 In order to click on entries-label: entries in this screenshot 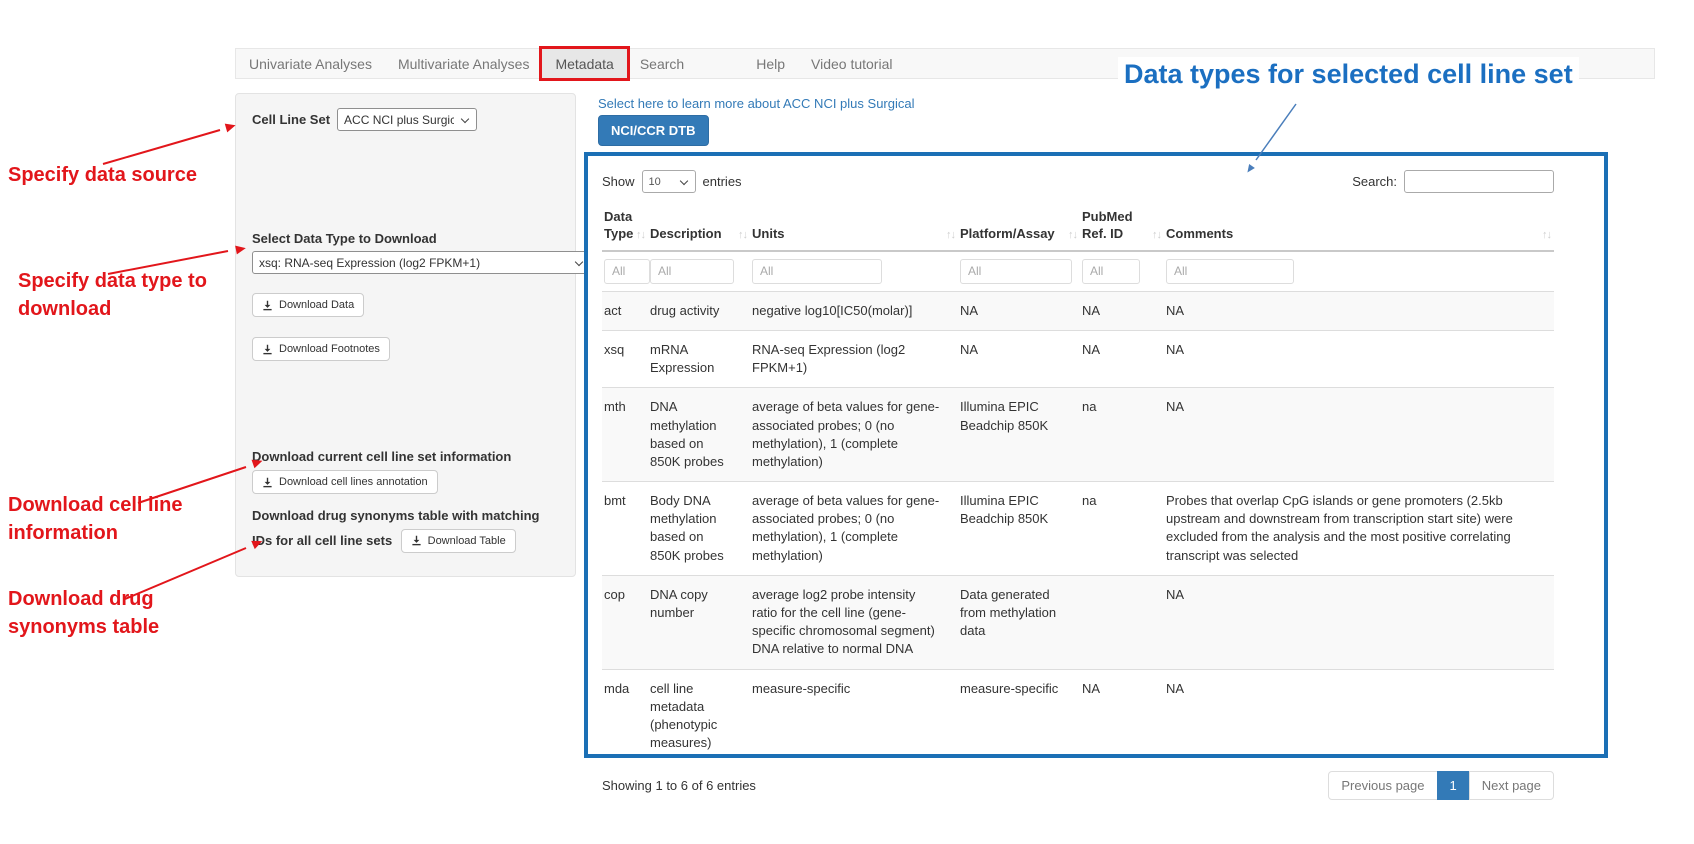, I will do `click(722, 181)`.